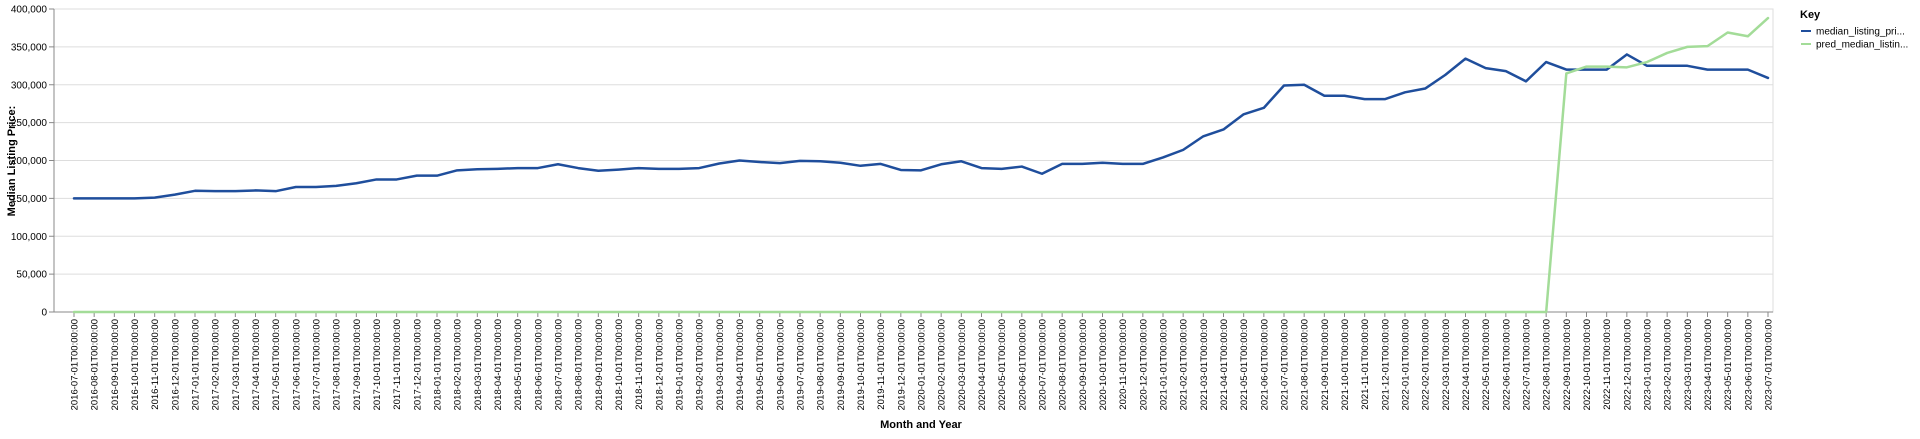 The image size is (1920, 439). Describe the element at coordinates (1728, 364) in the screenshot. I see `x-tick-label: 2023-05-01T00:00:00` at that location.